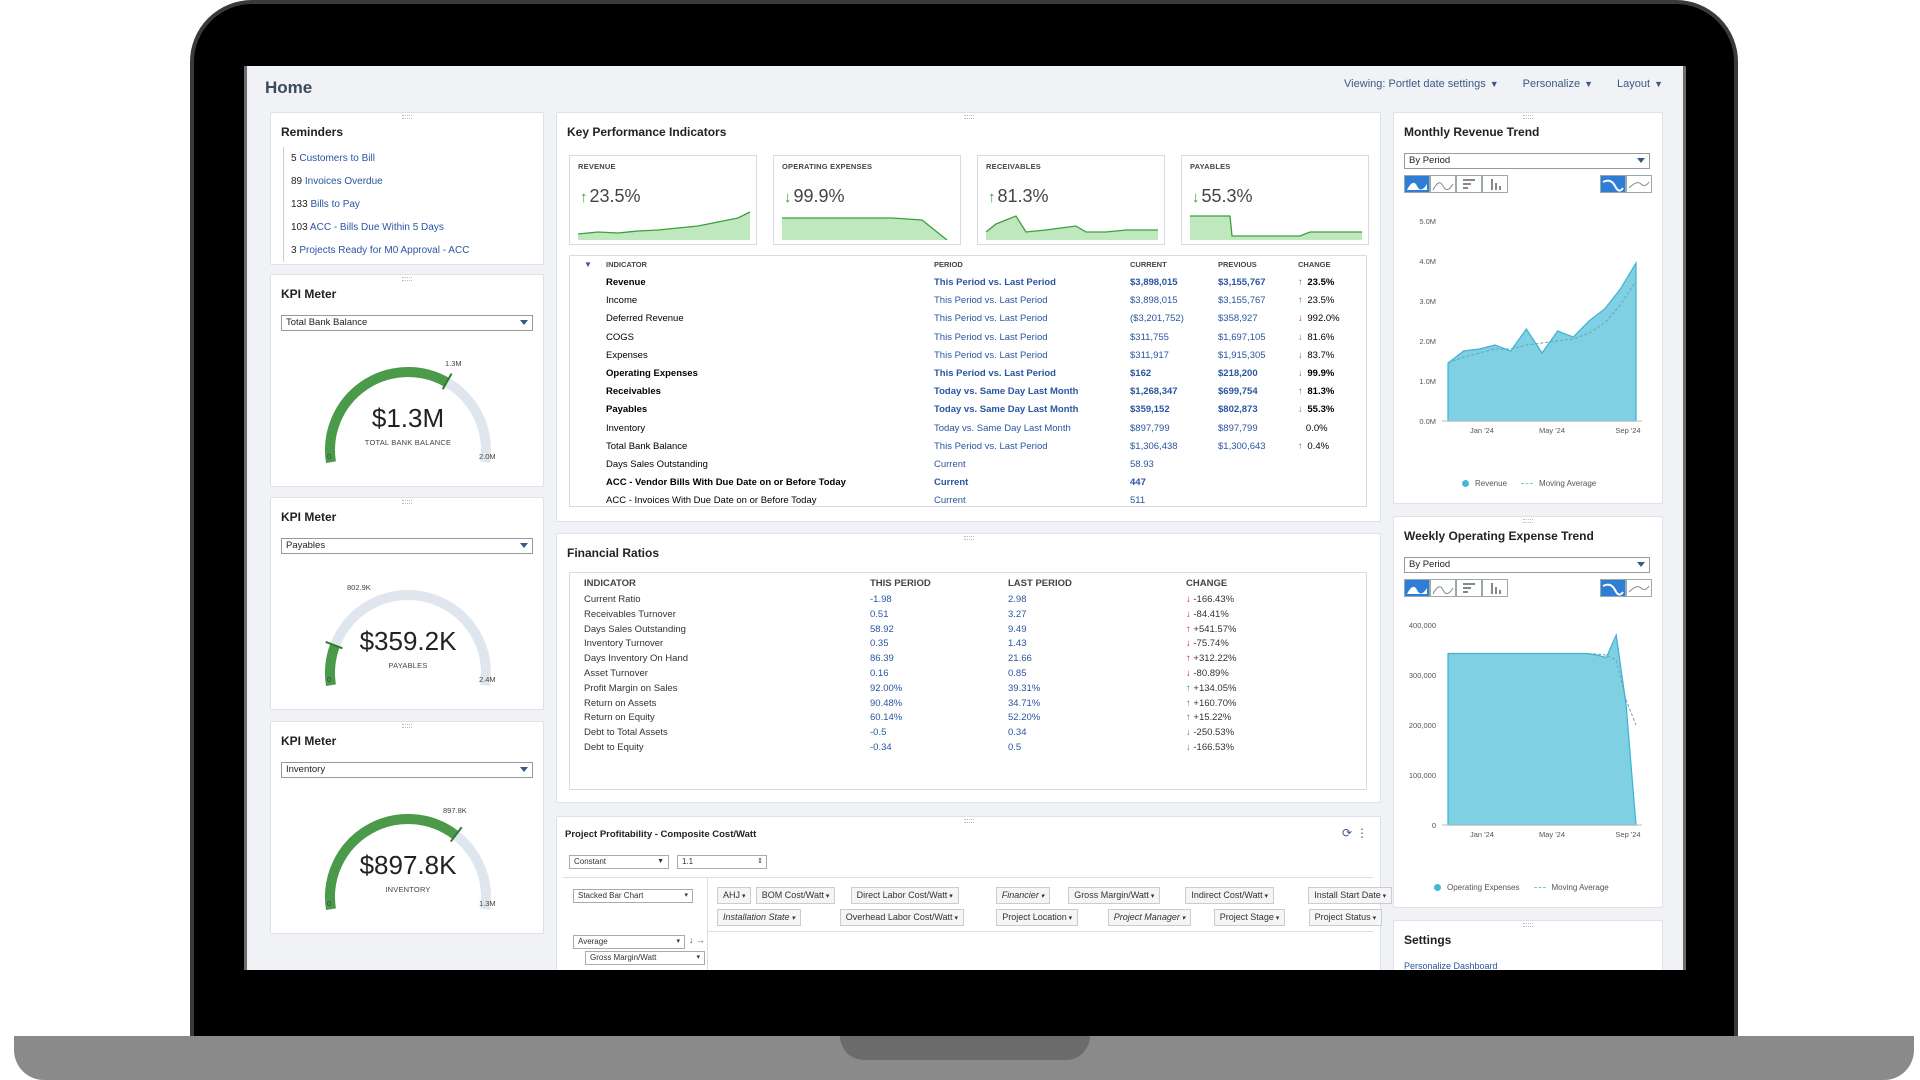 The width and height of the screenshot is (1920, 1080). Describe the element at coordinates (1024, 718) in the screenshot. I see `last-period-value: 52.20%` at that location.